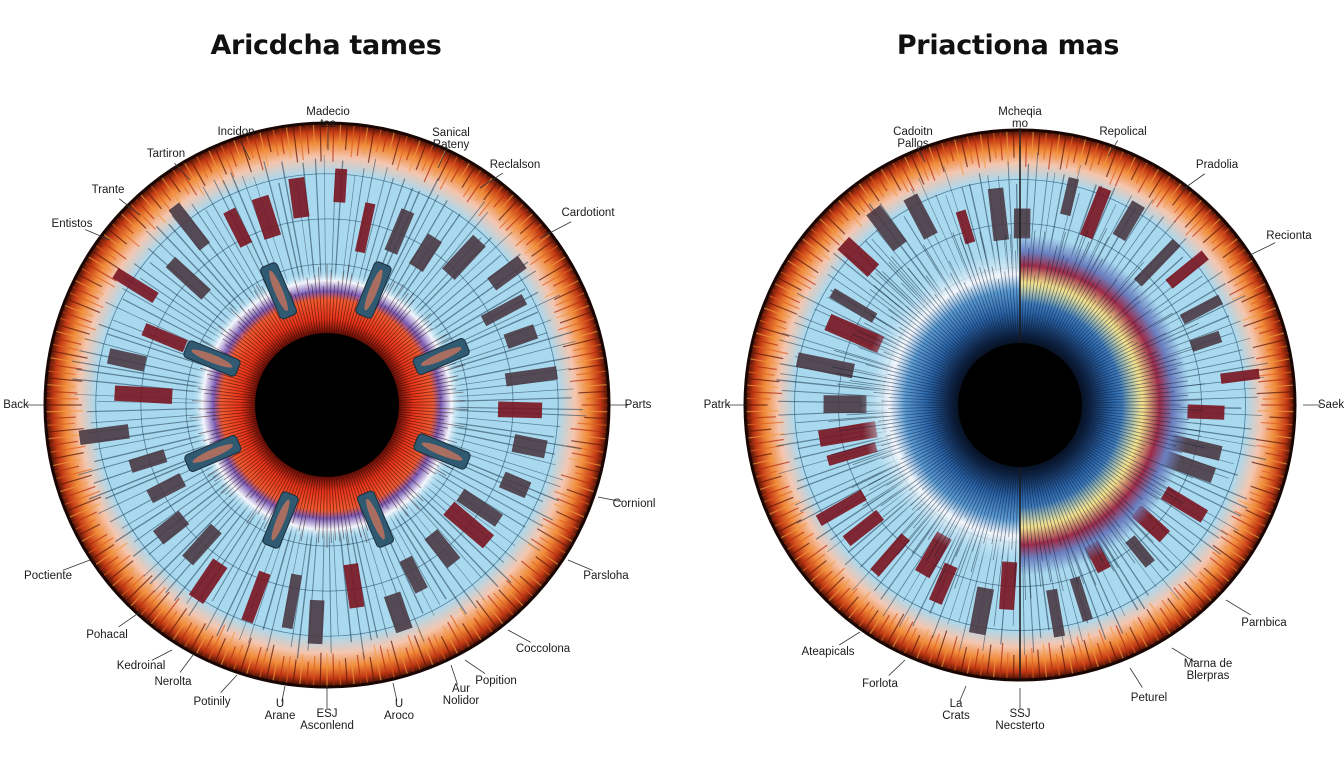  Describe the element at coordinates (173, 682) in the screenshot. I see `diagram-label: Nerolta` at that location.